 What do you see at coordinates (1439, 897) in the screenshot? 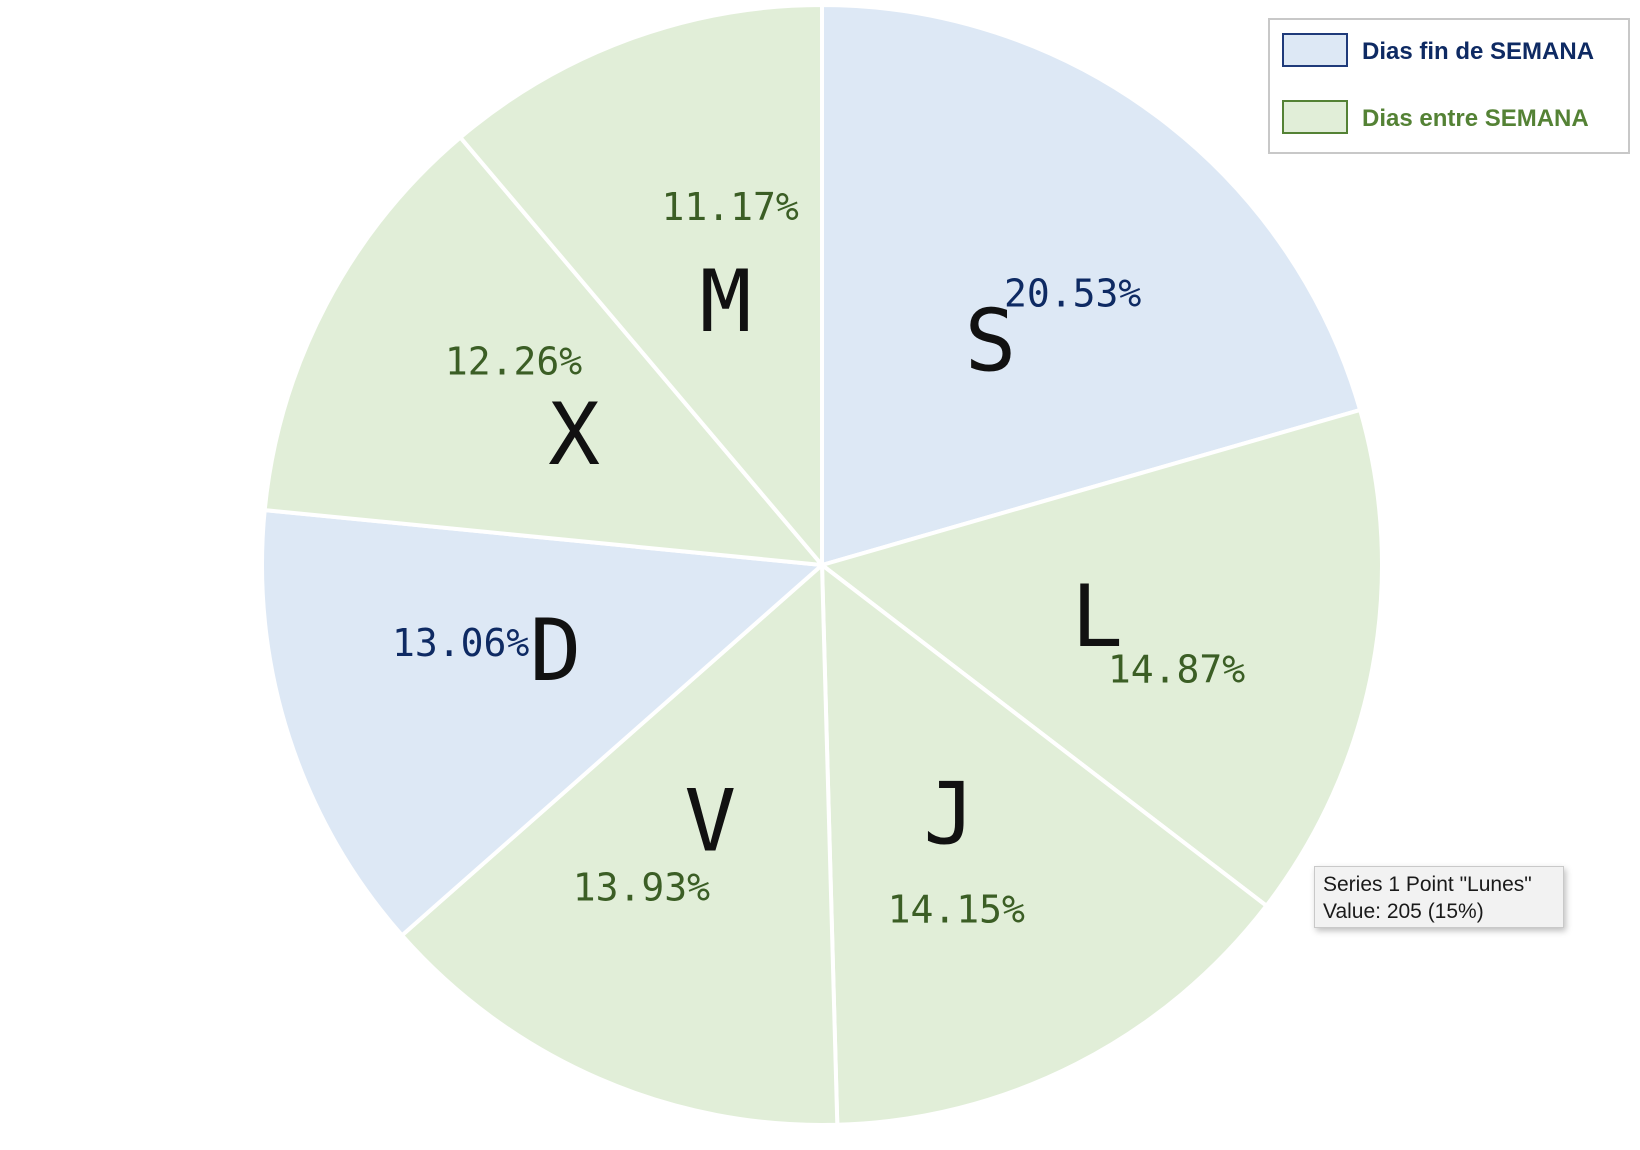
I see `data-point-tooltip: Series 1 Point "Lunes" Value: 205 (15%)` at bounding box center [1439, 897].